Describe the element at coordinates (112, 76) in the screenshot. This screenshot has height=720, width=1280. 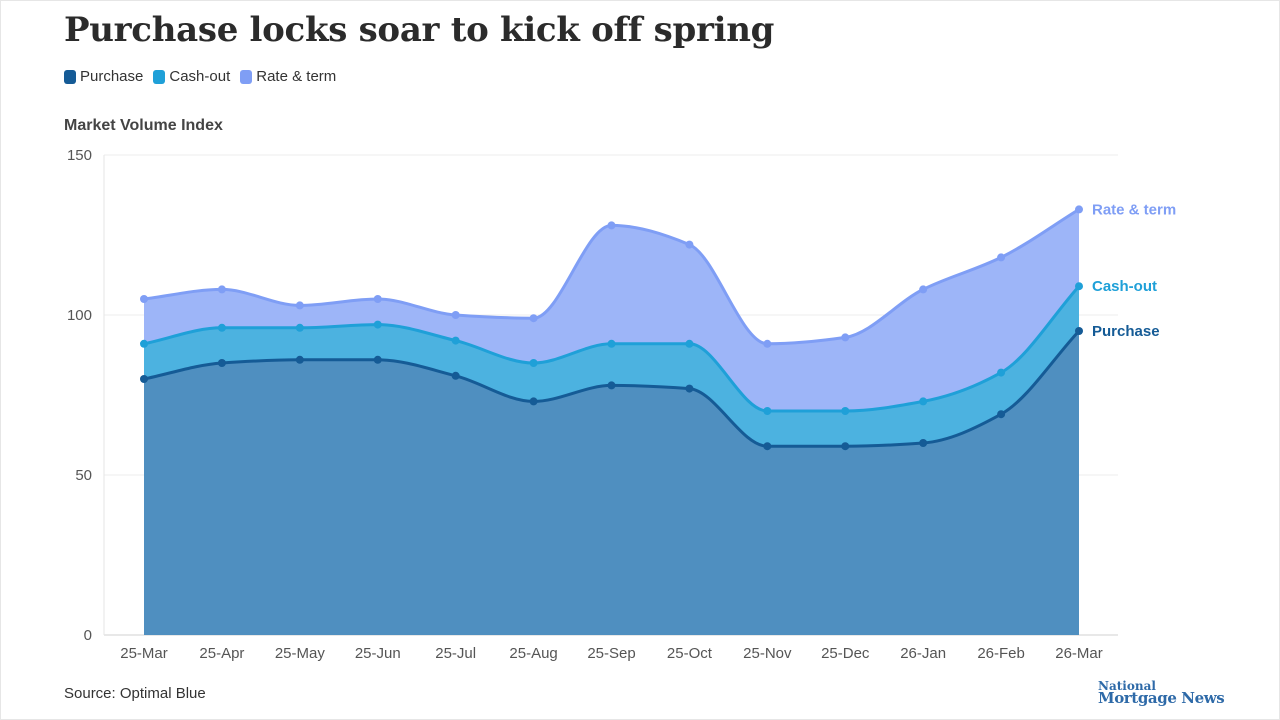
I see `legend-label-purchase: Purchase` at that location.